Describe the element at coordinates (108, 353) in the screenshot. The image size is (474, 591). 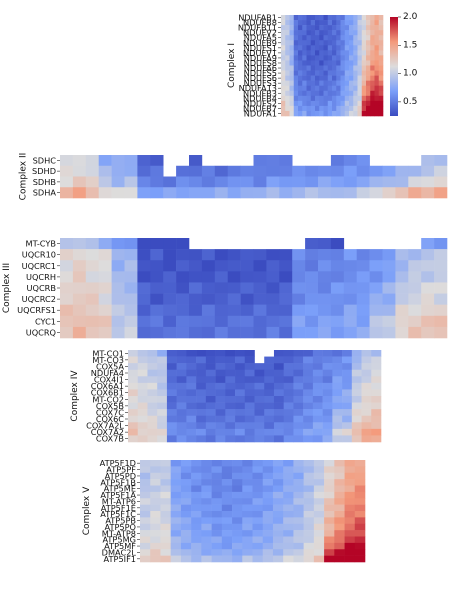
I see `row-label: MT-CO1` at that location.